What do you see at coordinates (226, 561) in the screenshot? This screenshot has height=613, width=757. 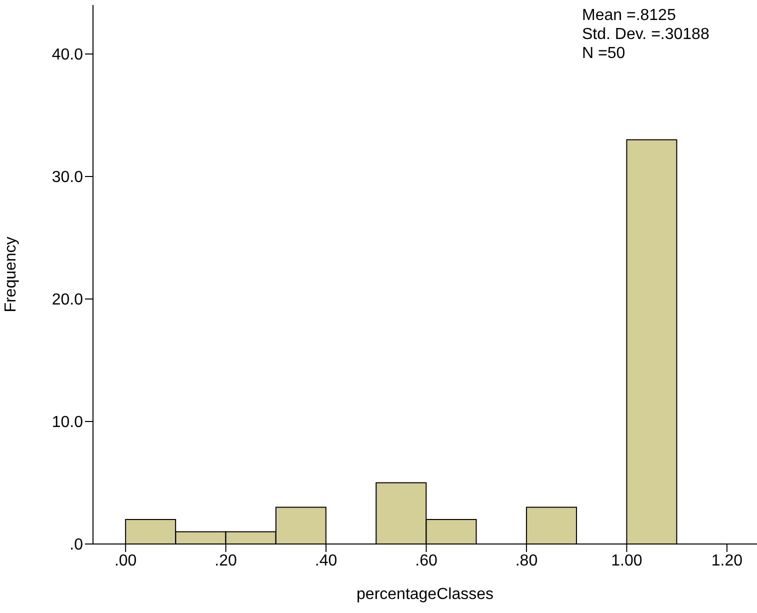 I see `x-tick-label: .20` at bounding box center [226, 561].